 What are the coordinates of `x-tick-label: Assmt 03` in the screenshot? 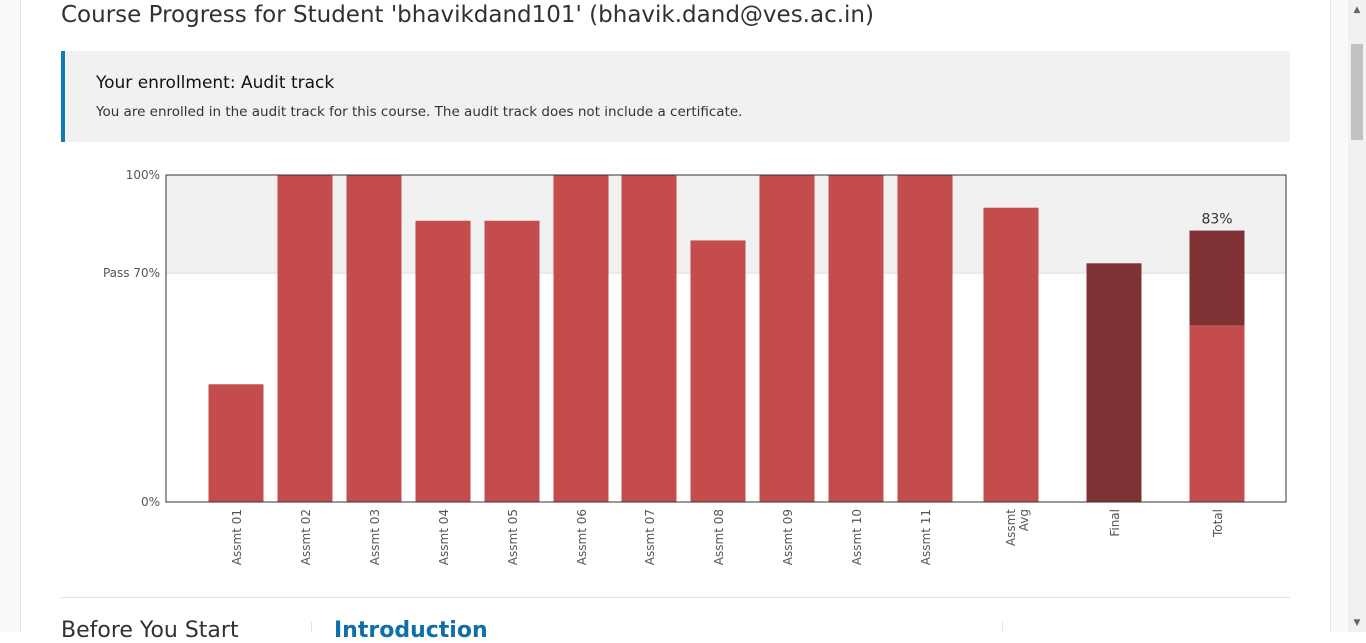 It's located at (375, 537).